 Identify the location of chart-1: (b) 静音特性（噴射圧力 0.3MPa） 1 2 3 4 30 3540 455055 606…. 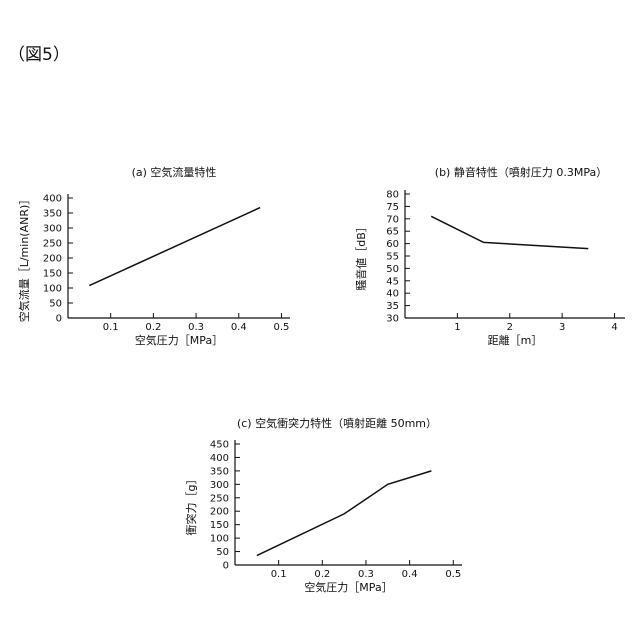
(489, 256).